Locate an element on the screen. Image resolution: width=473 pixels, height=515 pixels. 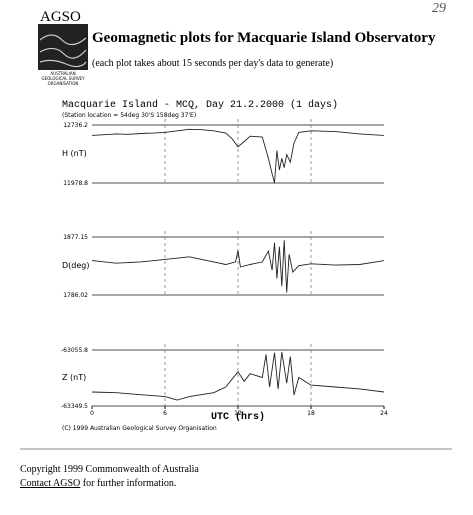
x-tick-label: 24 is located at coordinates (384, 413).